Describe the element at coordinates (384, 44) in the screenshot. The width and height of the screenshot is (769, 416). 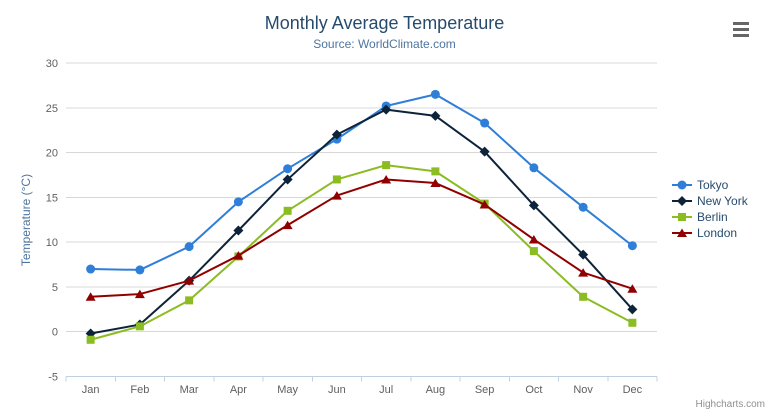
I see `chart-subtitle: Source: WorldClimate.com` at that location.